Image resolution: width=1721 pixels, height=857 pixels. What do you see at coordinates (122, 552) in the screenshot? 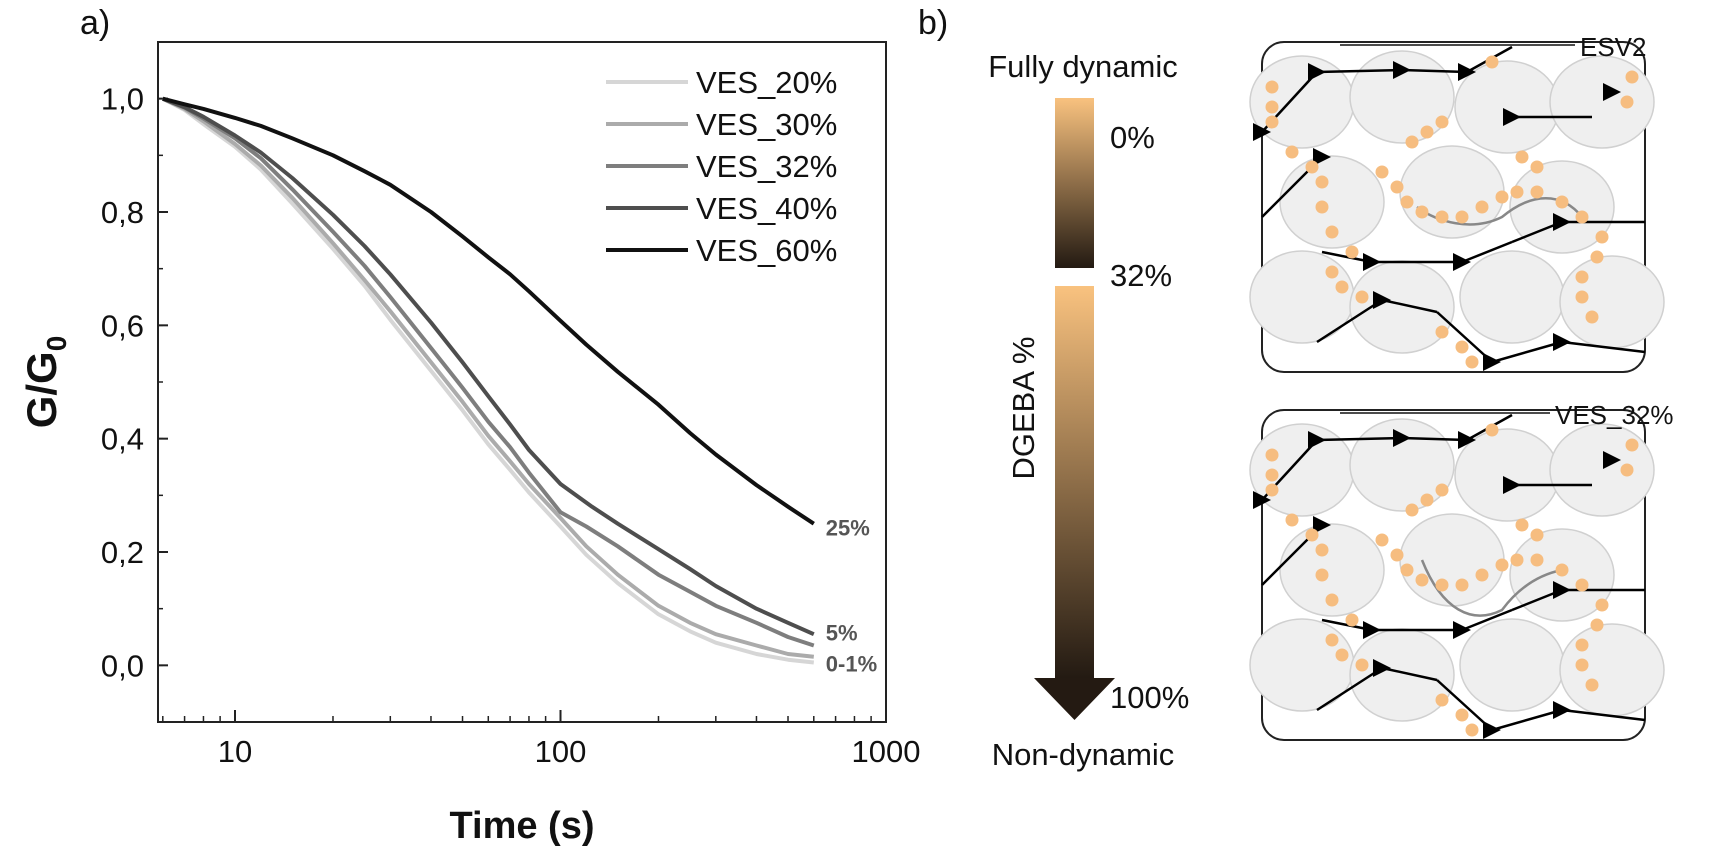
I see `y-tick-label: 0,2` at bounding box center [122, 552].